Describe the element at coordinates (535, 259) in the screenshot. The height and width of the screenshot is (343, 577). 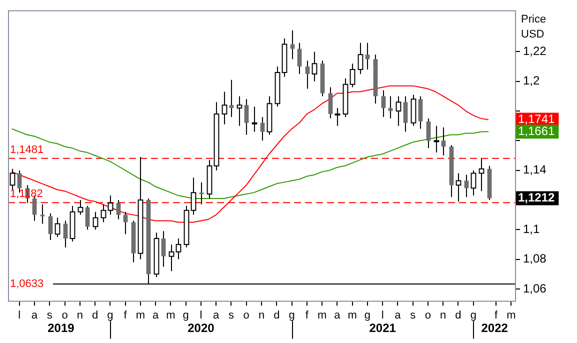
I see `y-tick-label: 1,08` at that location.